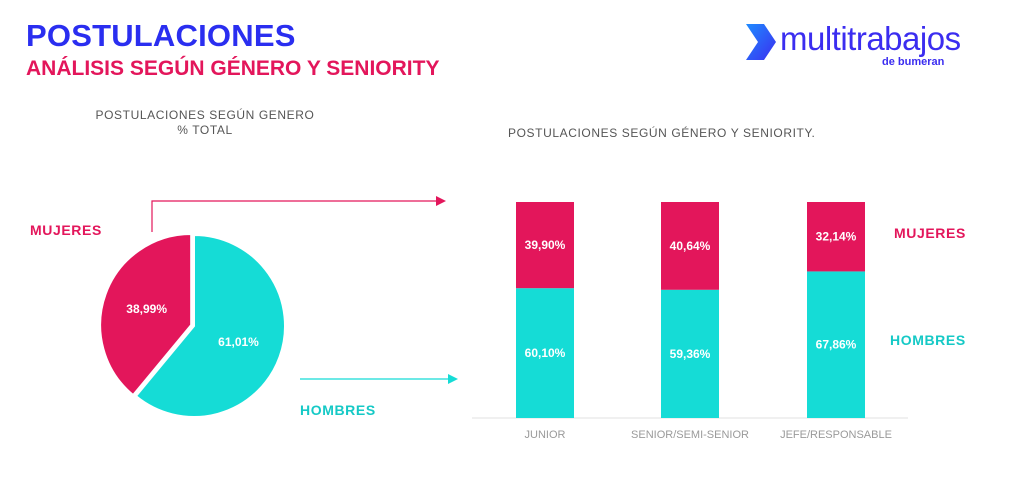 The width and height of the screenshot is (1024, 504). What do you see at coordinates (205, 130) in the screenshot?
I see `pie-subtitle-line: % TOTAL` at bounding box center [205, 130].